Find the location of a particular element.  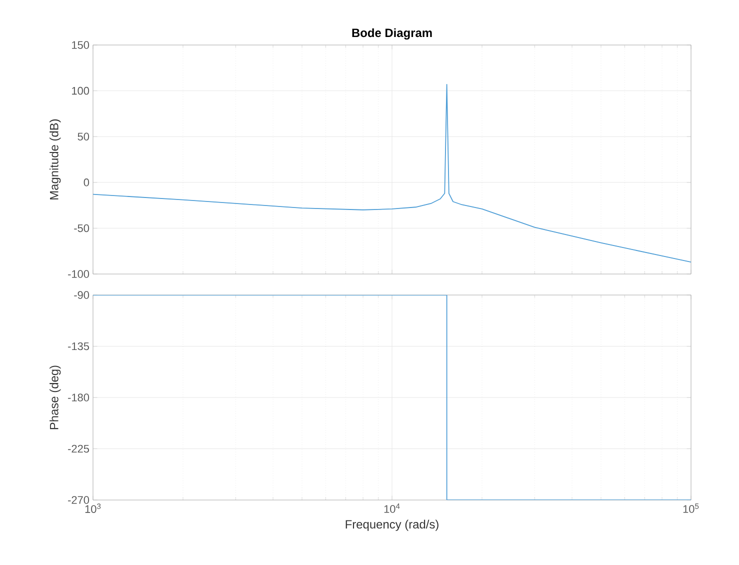

x-axis-title: Frequency (rad/s) is located at coordinates (392, 525).